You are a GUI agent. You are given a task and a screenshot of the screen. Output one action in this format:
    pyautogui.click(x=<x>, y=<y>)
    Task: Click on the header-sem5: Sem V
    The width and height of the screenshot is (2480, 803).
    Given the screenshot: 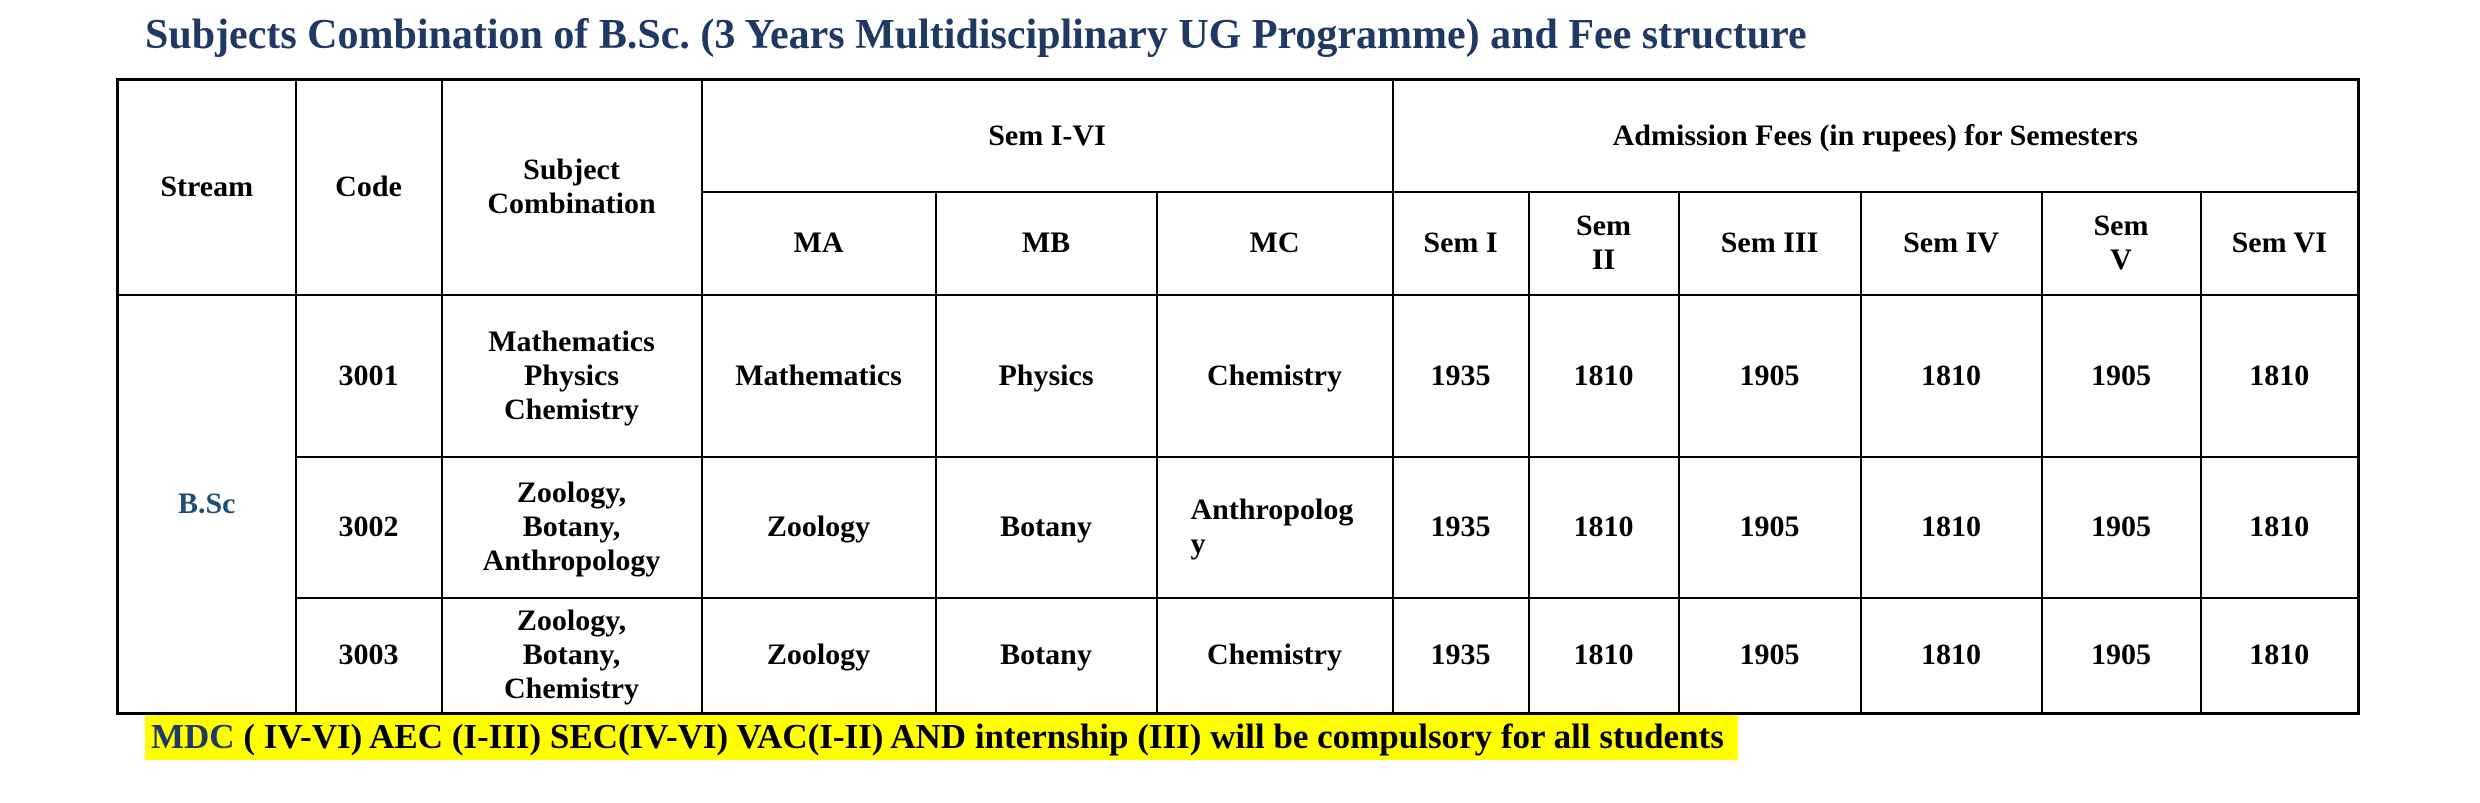 What is the action you would take?
    pyautogui.click(x=2121, y=243)
    